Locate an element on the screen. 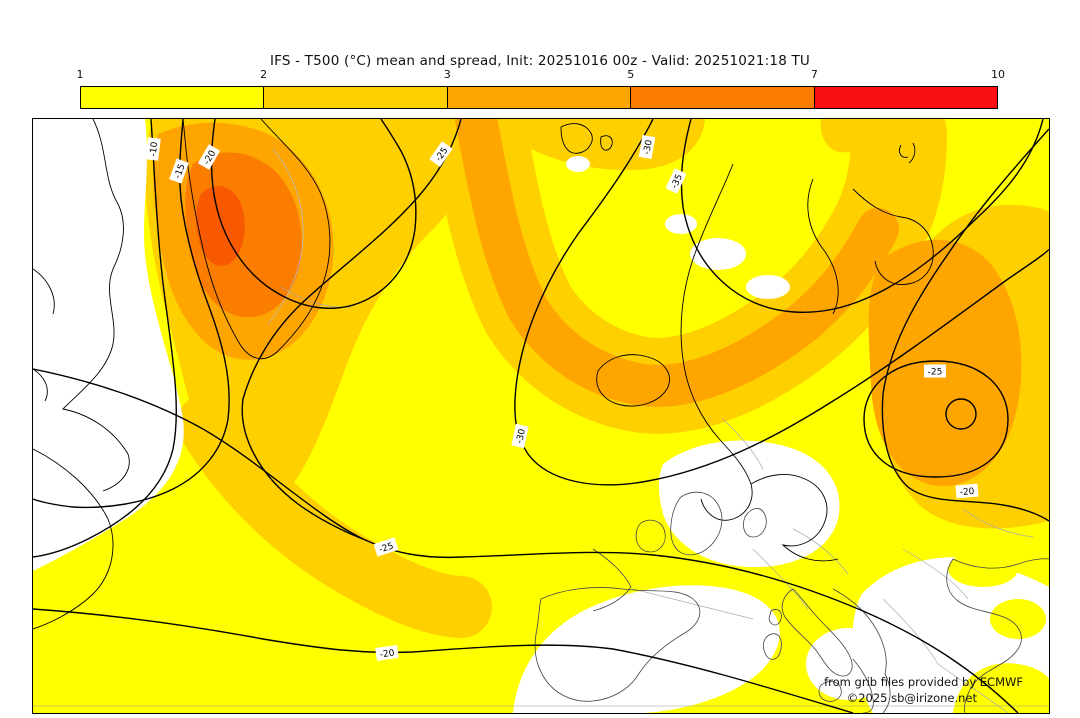 The image size is (1080, 718). greenland-ice-edge is located at coordinates (285, 236).